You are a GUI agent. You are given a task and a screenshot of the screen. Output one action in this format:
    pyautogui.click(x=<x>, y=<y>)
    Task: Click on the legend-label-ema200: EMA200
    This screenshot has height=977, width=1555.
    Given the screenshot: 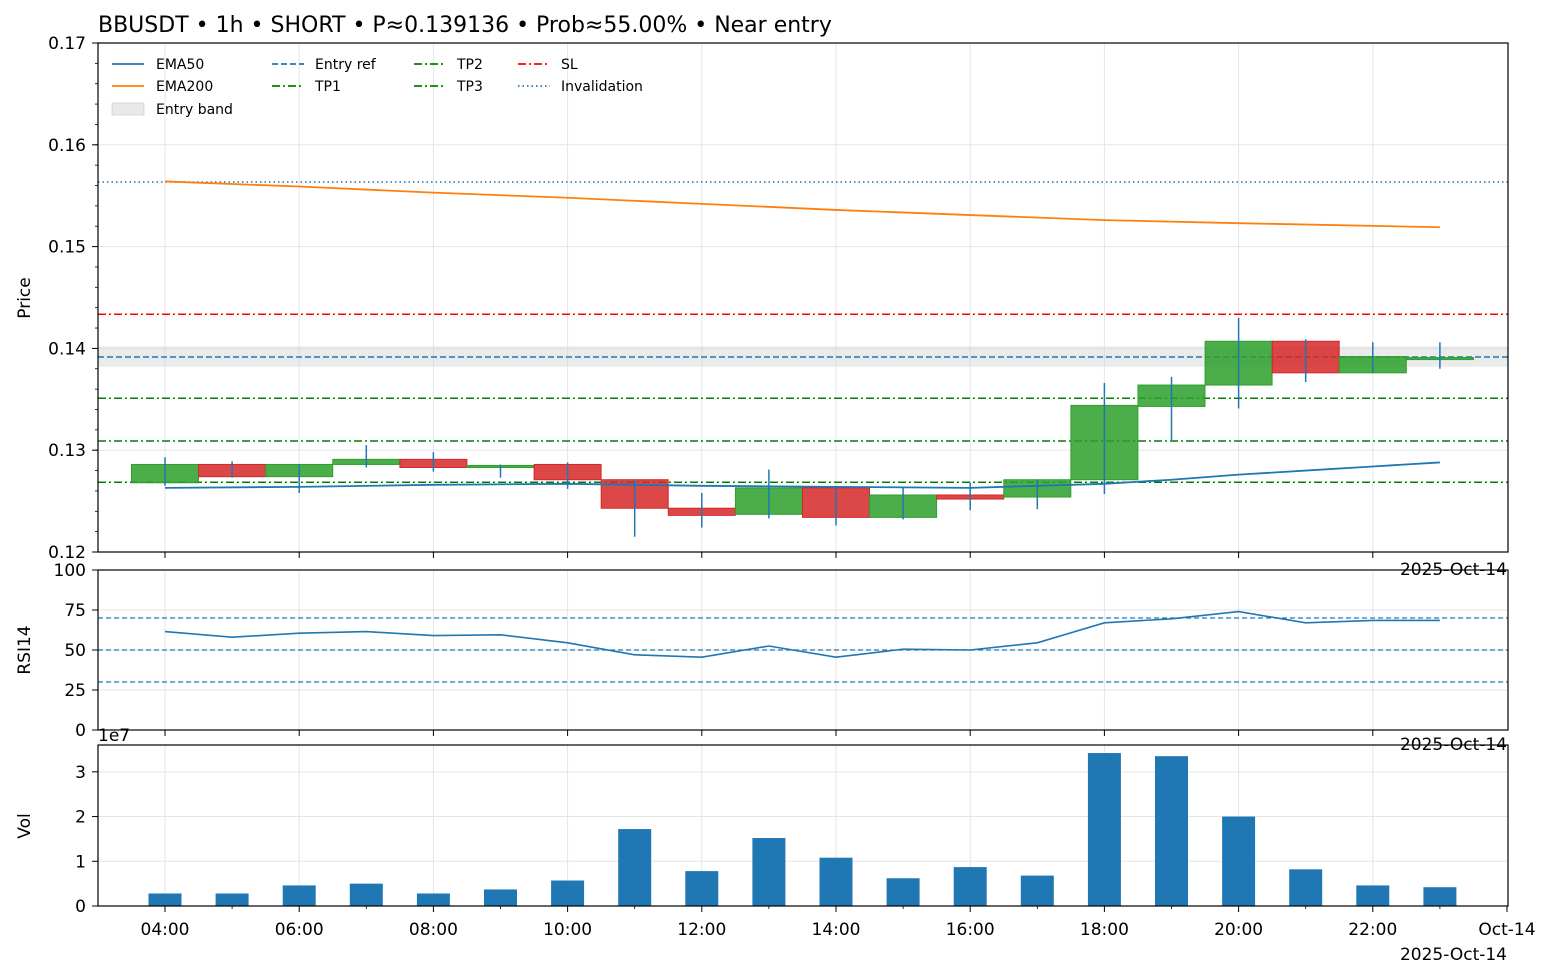 What is the action you would take?
    pyautogui.click(x=184, y=87)
    